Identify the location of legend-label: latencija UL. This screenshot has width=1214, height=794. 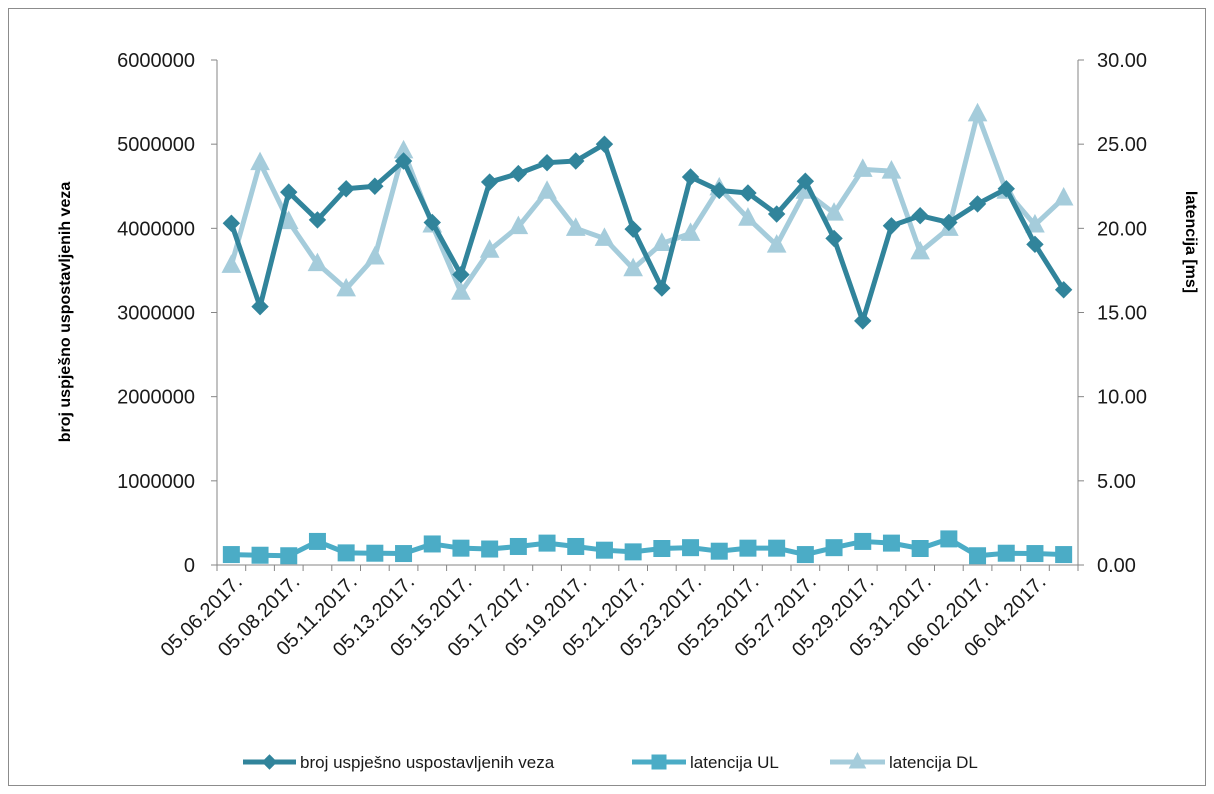
(734, 762).